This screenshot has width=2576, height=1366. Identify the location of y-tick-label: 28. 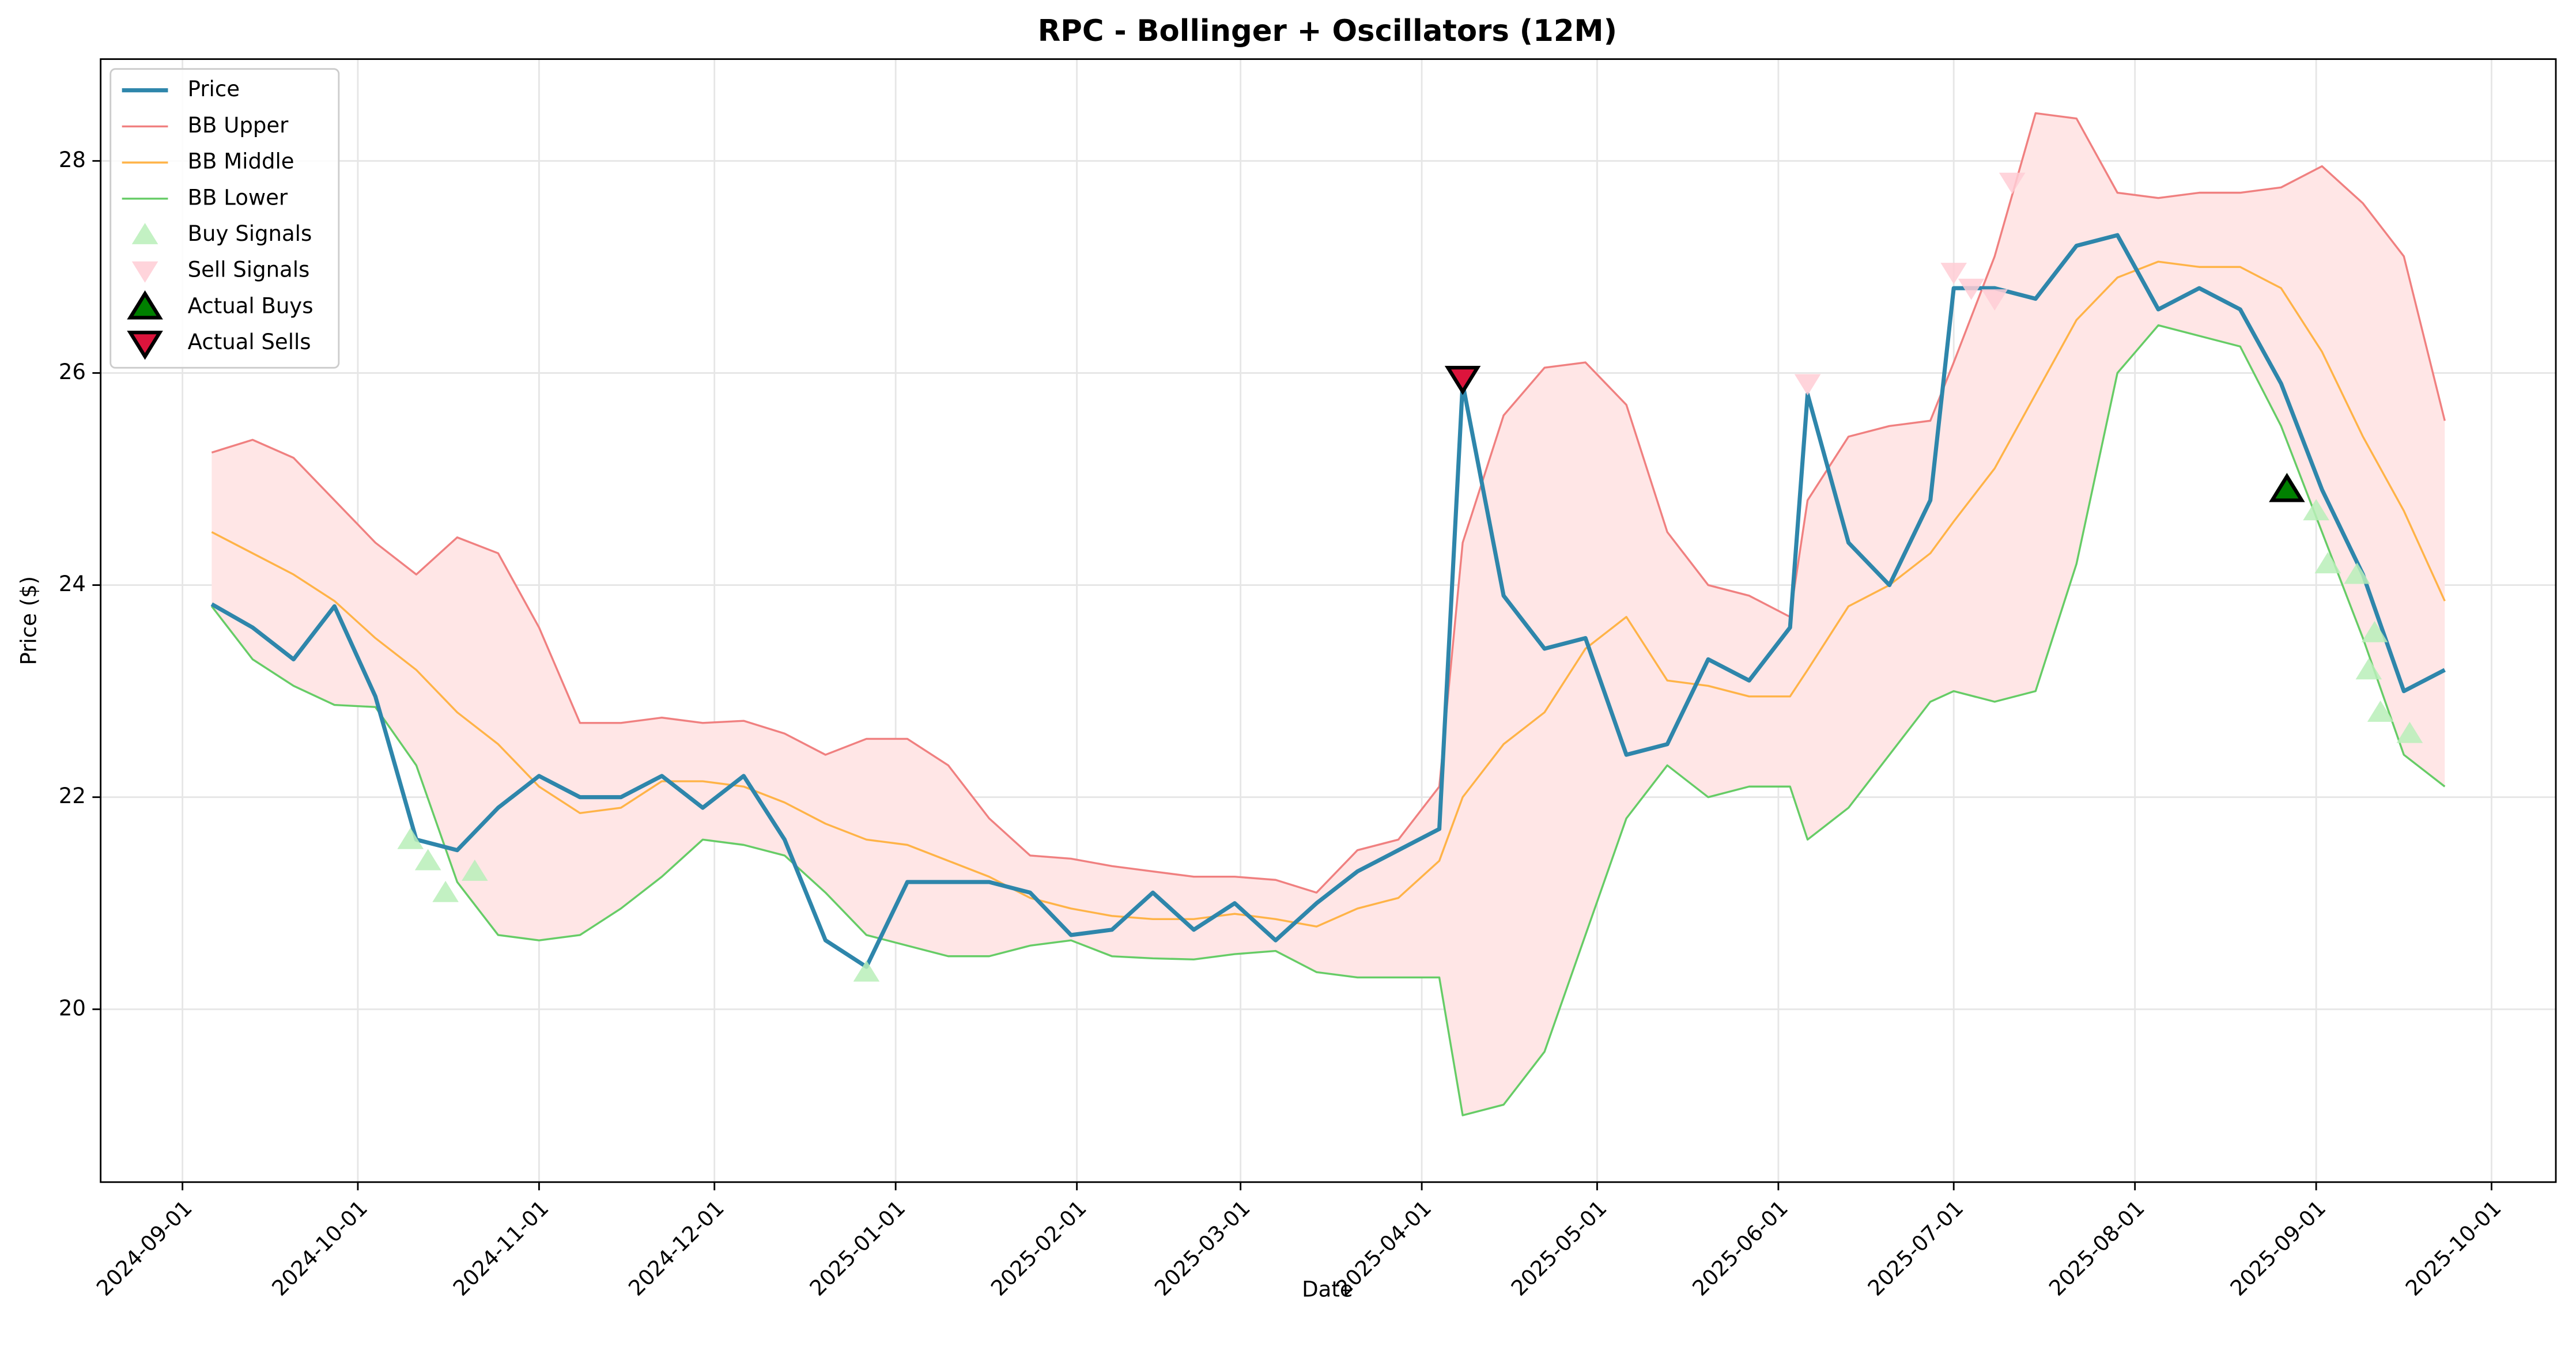
(72, 159).